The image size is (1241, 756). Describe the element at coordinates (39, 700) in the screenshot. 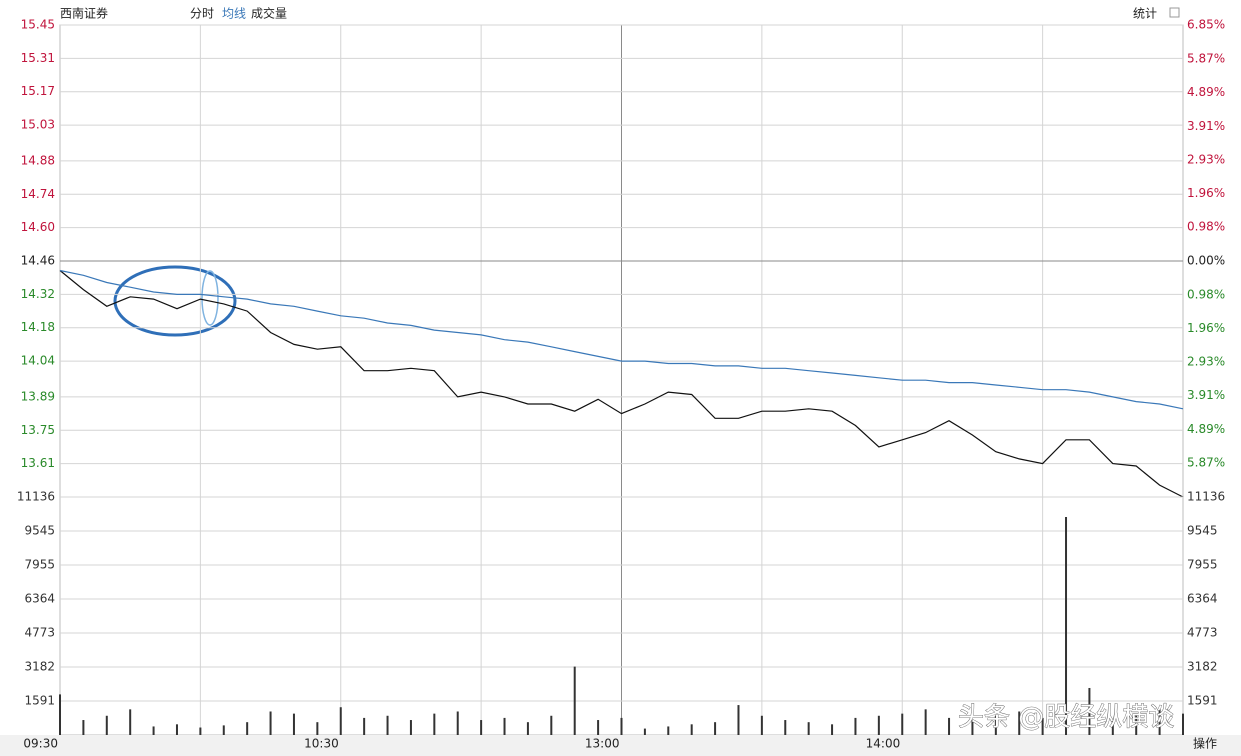

I see `y-tick-label: 1591` at that location.